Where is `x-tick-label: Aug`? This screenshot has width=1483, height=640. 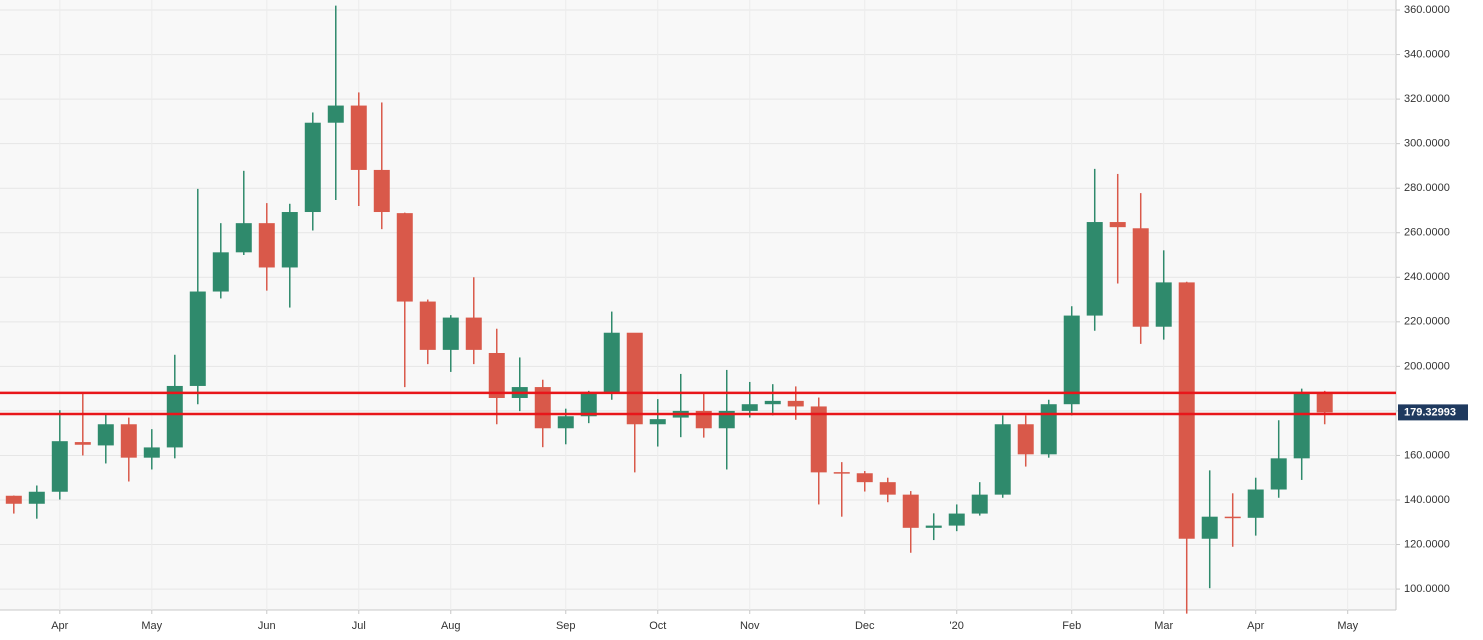 x-tick-label: Aug is located at coordinates (451, 626).